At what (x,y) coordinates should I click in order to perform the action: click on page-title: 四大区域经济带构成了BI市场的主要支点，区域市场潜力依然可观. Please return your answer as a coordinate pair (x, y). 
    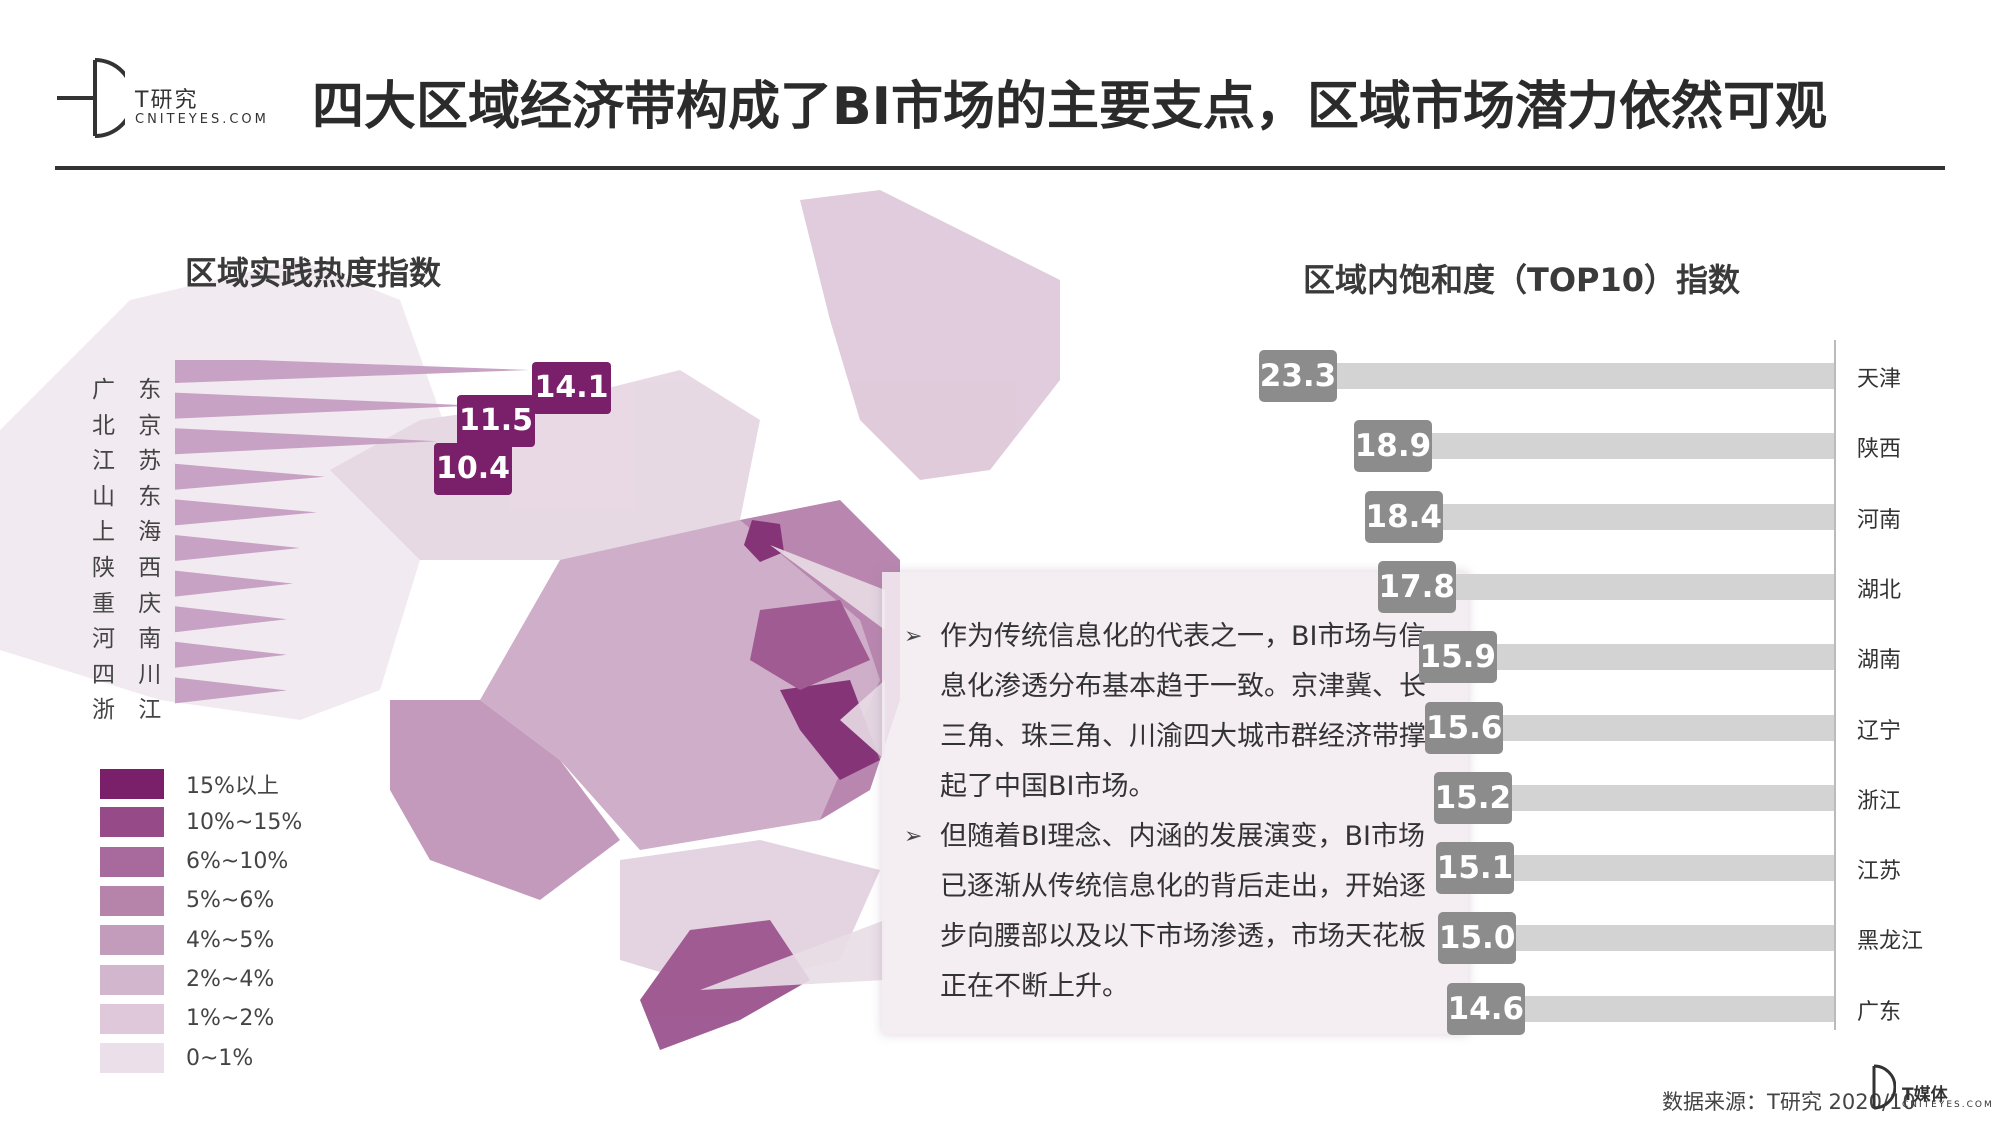
    Looking at the image, I should click on (1069, 107).